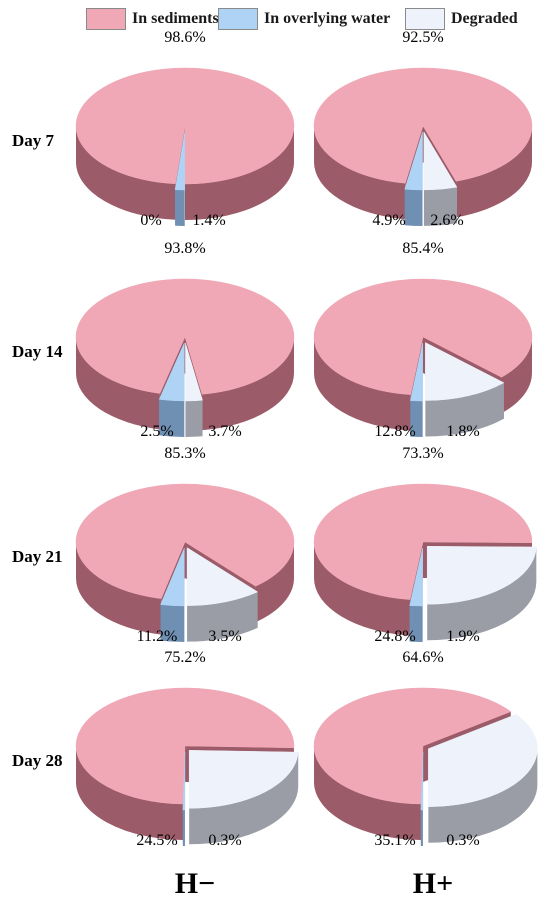 This screenshot has height=906, width=550. Describe the element at coordinates (446, 220) in the screenshot. I see `data-label-overlying-water: 2.6%` at that location.